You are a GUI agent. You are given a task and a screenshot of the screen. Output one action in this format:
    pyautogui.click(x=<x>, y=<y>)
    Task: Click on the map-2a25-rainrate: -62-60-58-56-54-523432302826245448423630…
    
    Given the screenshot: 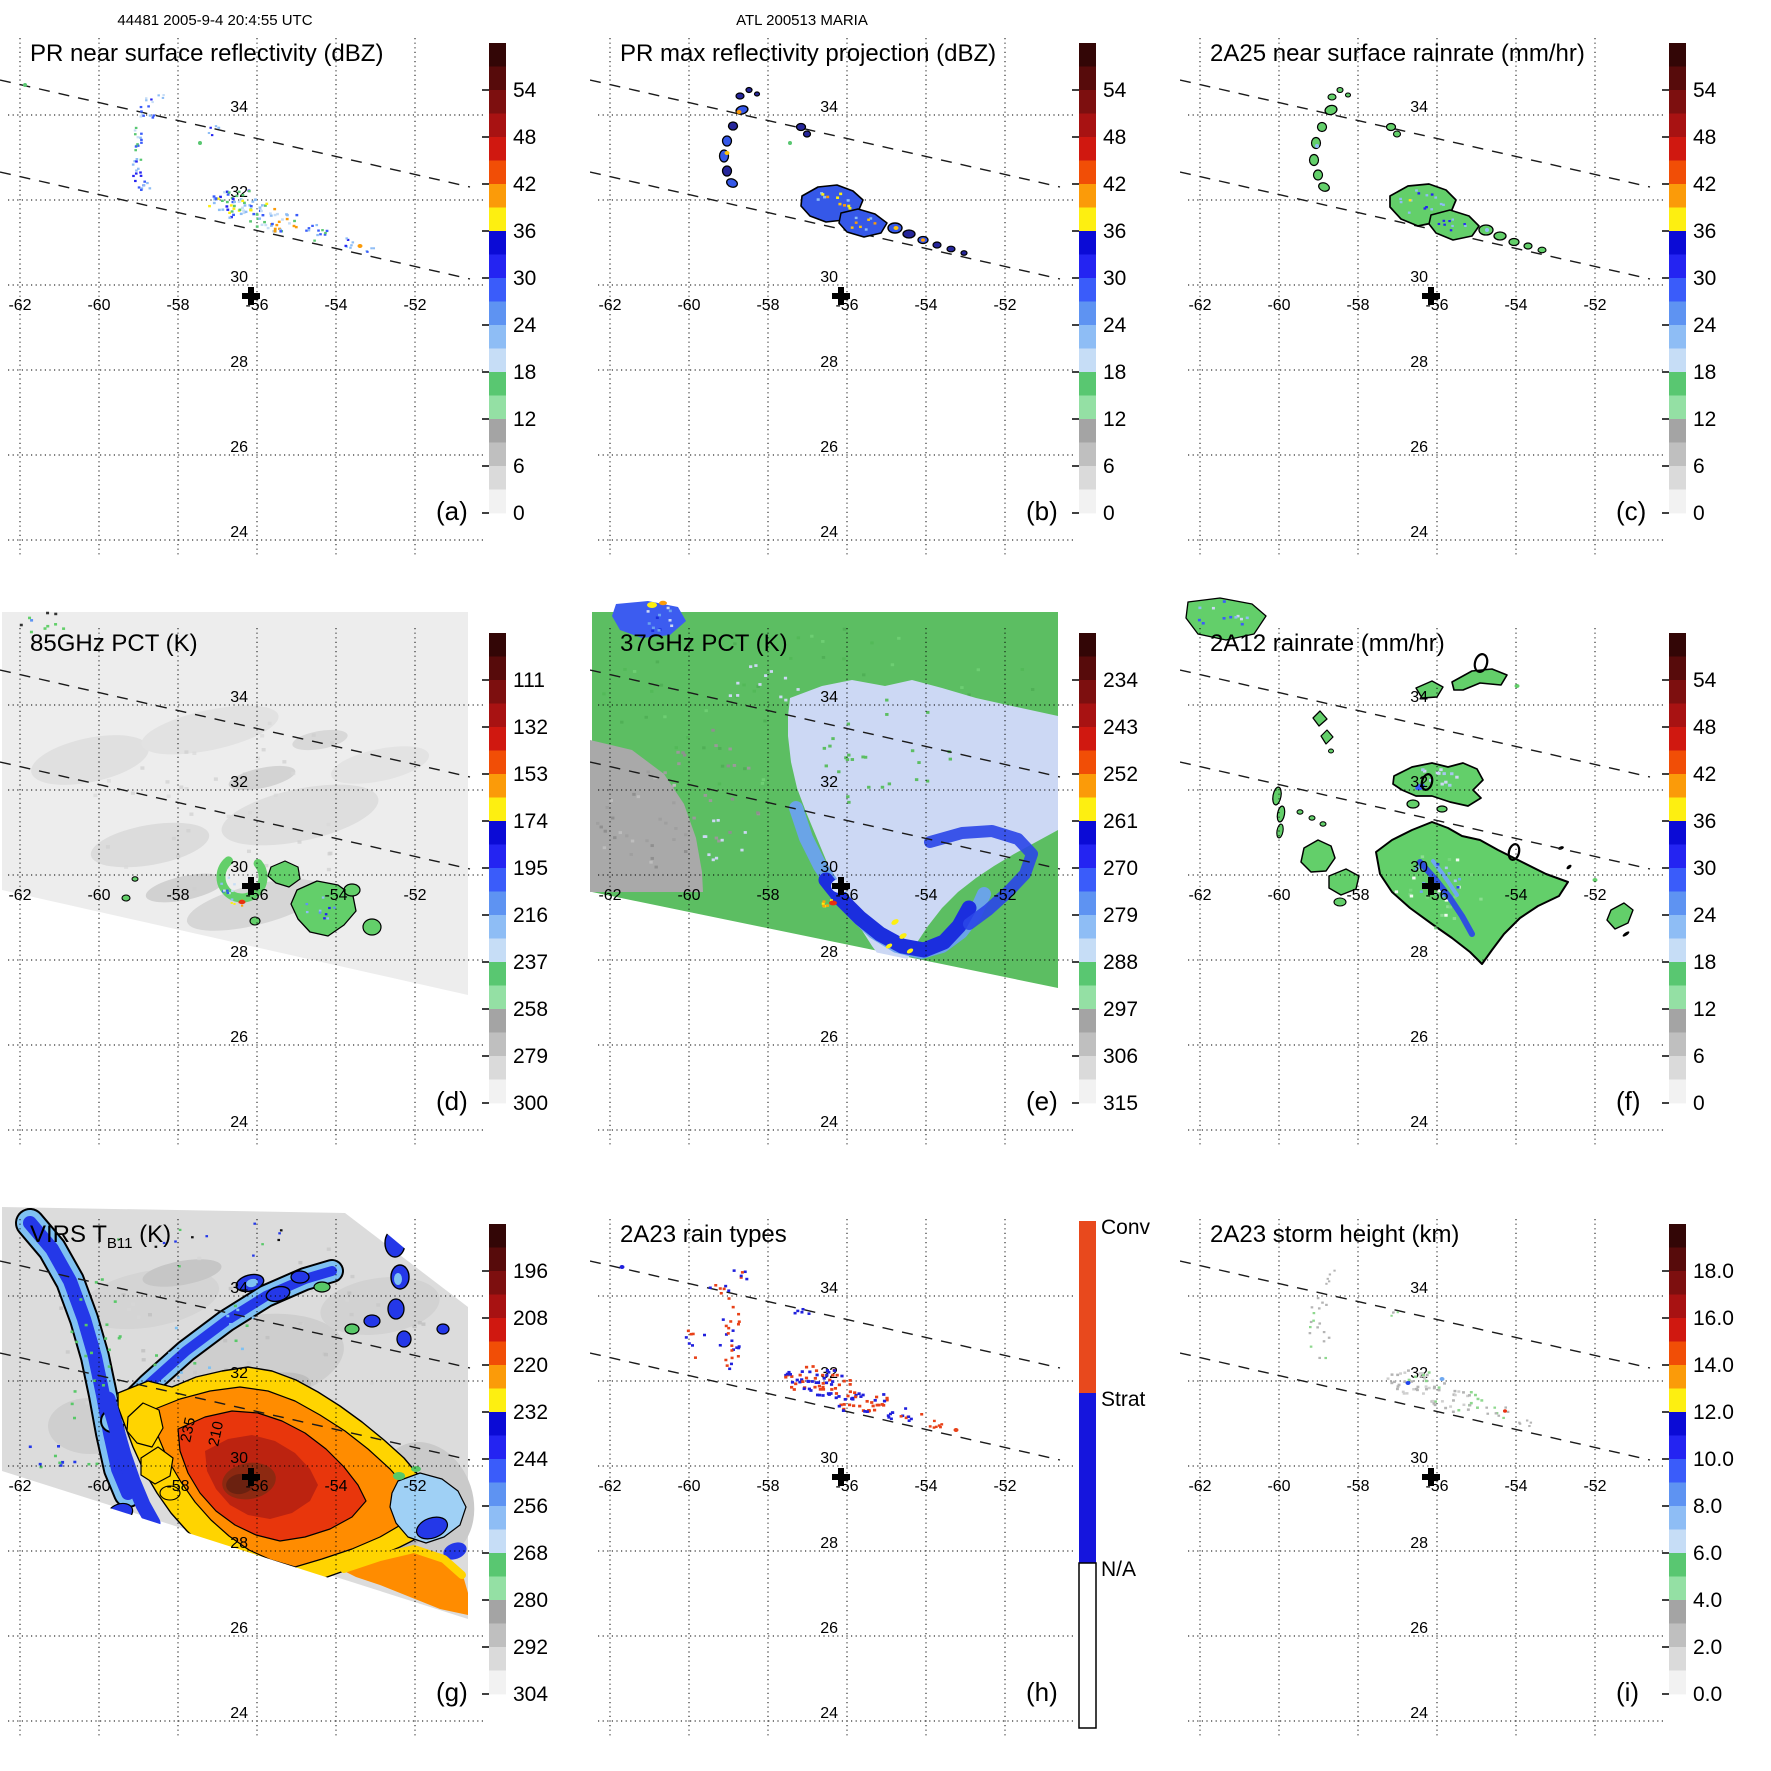 What is the action you would take?
    pyautogui.click(x=1448, y=297)
    